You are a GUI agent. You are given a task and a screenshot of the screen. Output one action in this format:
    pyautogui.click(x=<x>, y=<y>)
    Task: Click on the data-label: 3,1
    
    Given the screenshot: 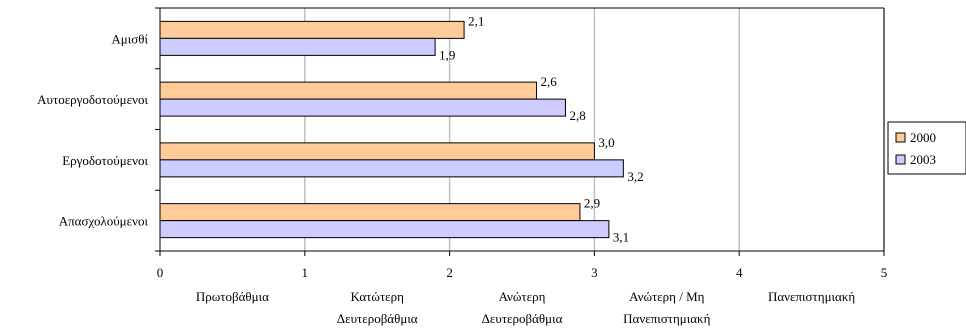 What is the action you would take?
    pyautogui.click(x=621, y=237)
    